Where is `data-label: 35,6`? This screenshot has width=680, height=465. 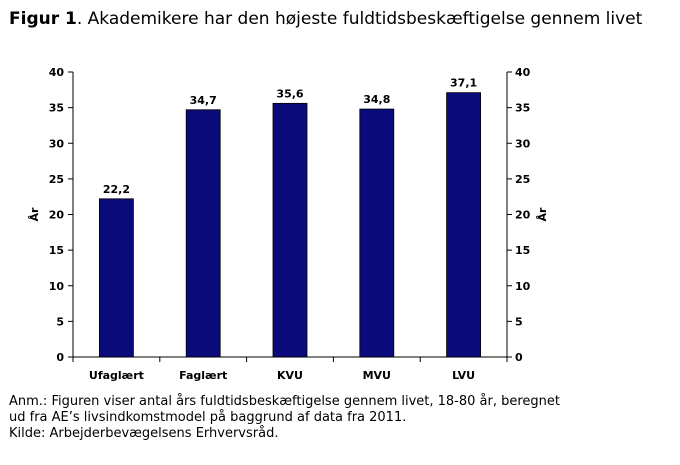
data-label: 35,6 is located at coordinates (289, 93).